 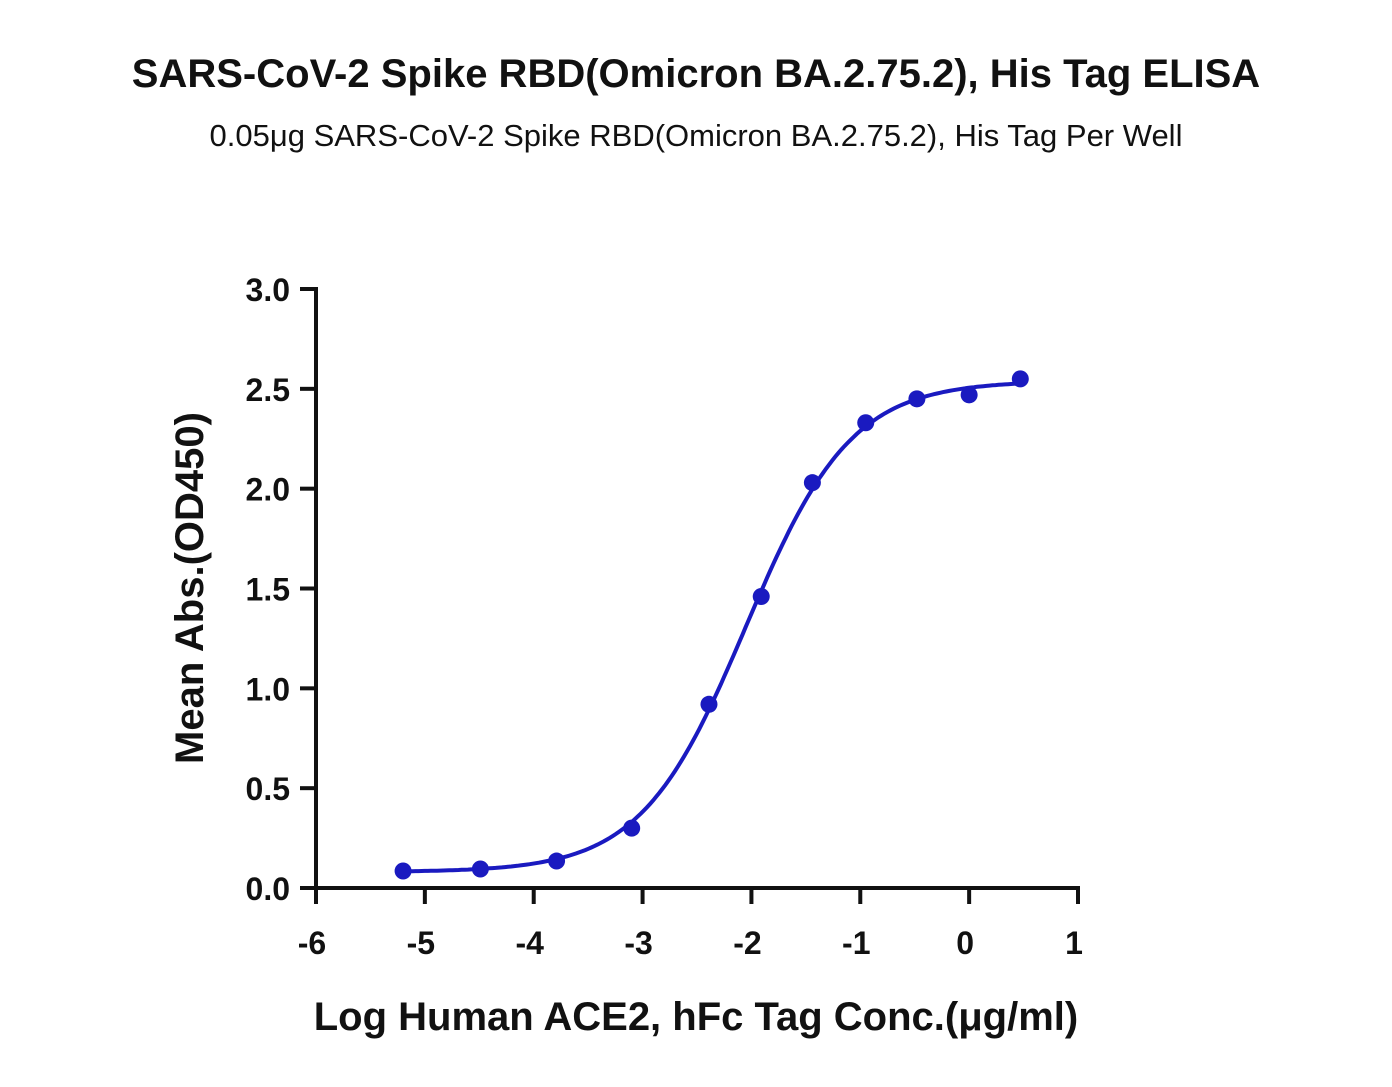 I want to click on y-tick-label: 3.0, so click(x=268, y=290).